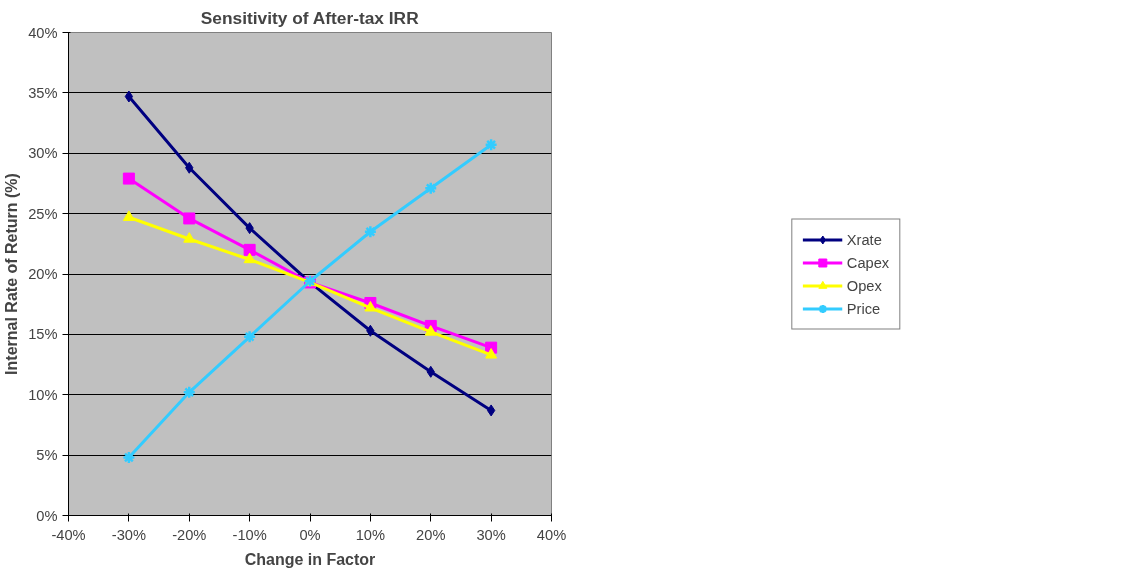 Image resolution: width=1147 pixels, height=577 pixels. I want to click on x-tick-label: -10%, so click(249, 534).